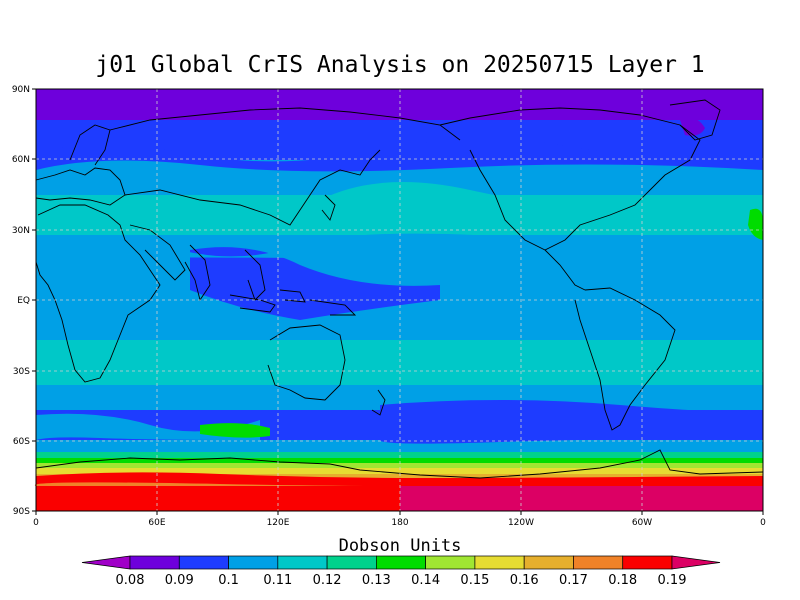 This screenshot has width=800, height=600. I want to click on lat-tick-label: EQ, so click(23, 301).